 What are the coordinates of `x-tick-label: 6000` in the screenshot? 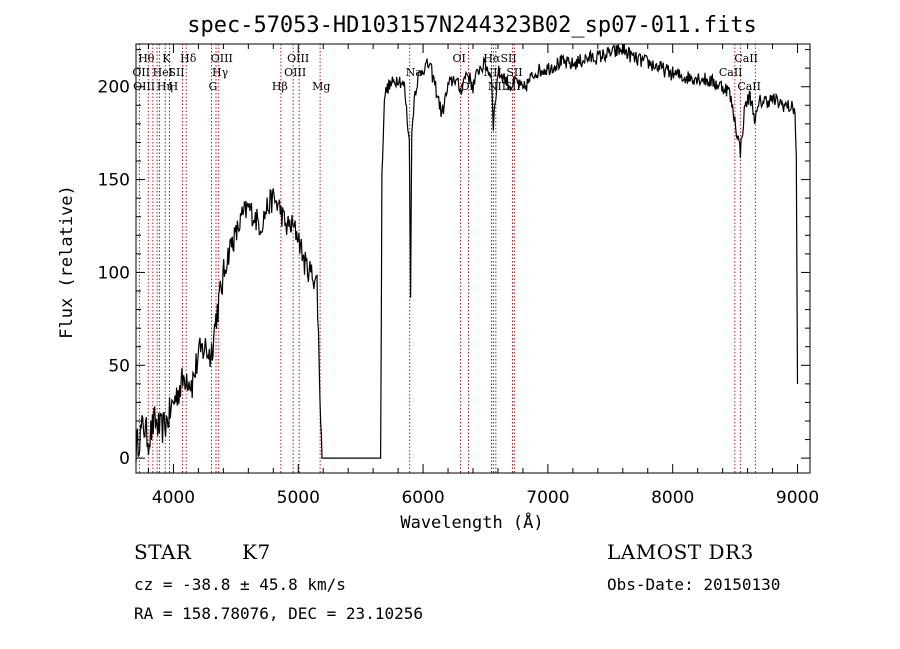 It's located at (422, 498).